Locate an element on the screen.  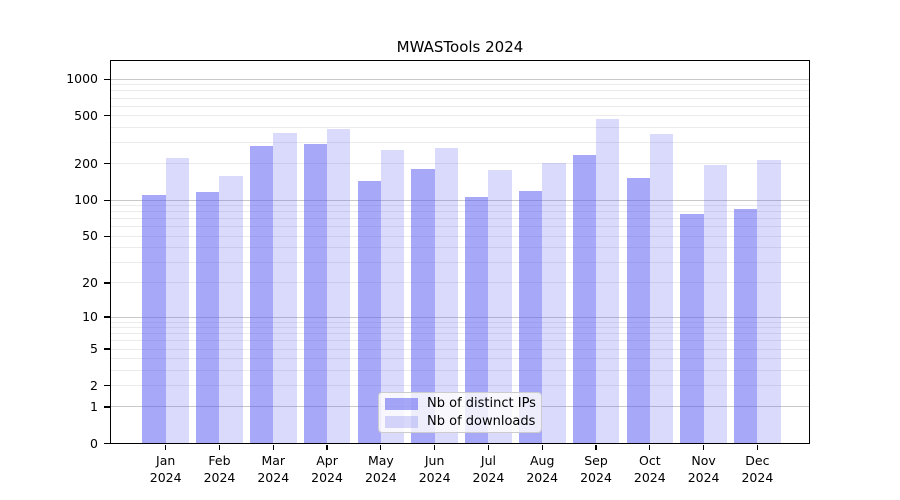
x-tick-label-nov-2024: Nov 2024 is located at coordinates (704, 469).